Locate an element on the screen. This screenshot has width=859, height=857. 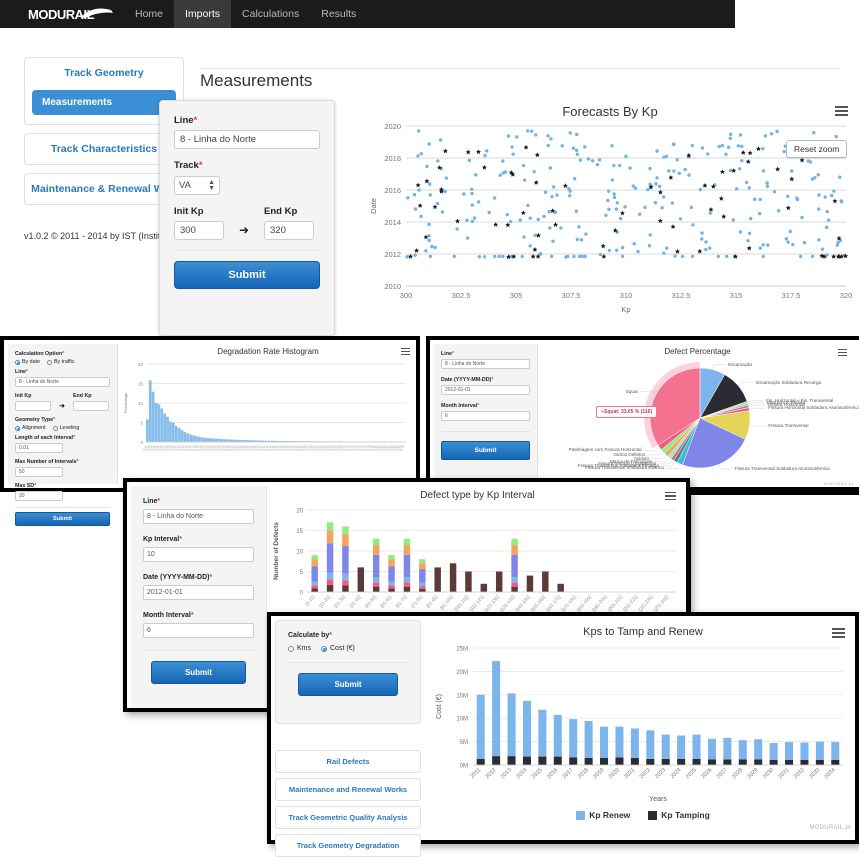
legend-item-kp-renew: Kp Renew is located at coordinates (603, 815).